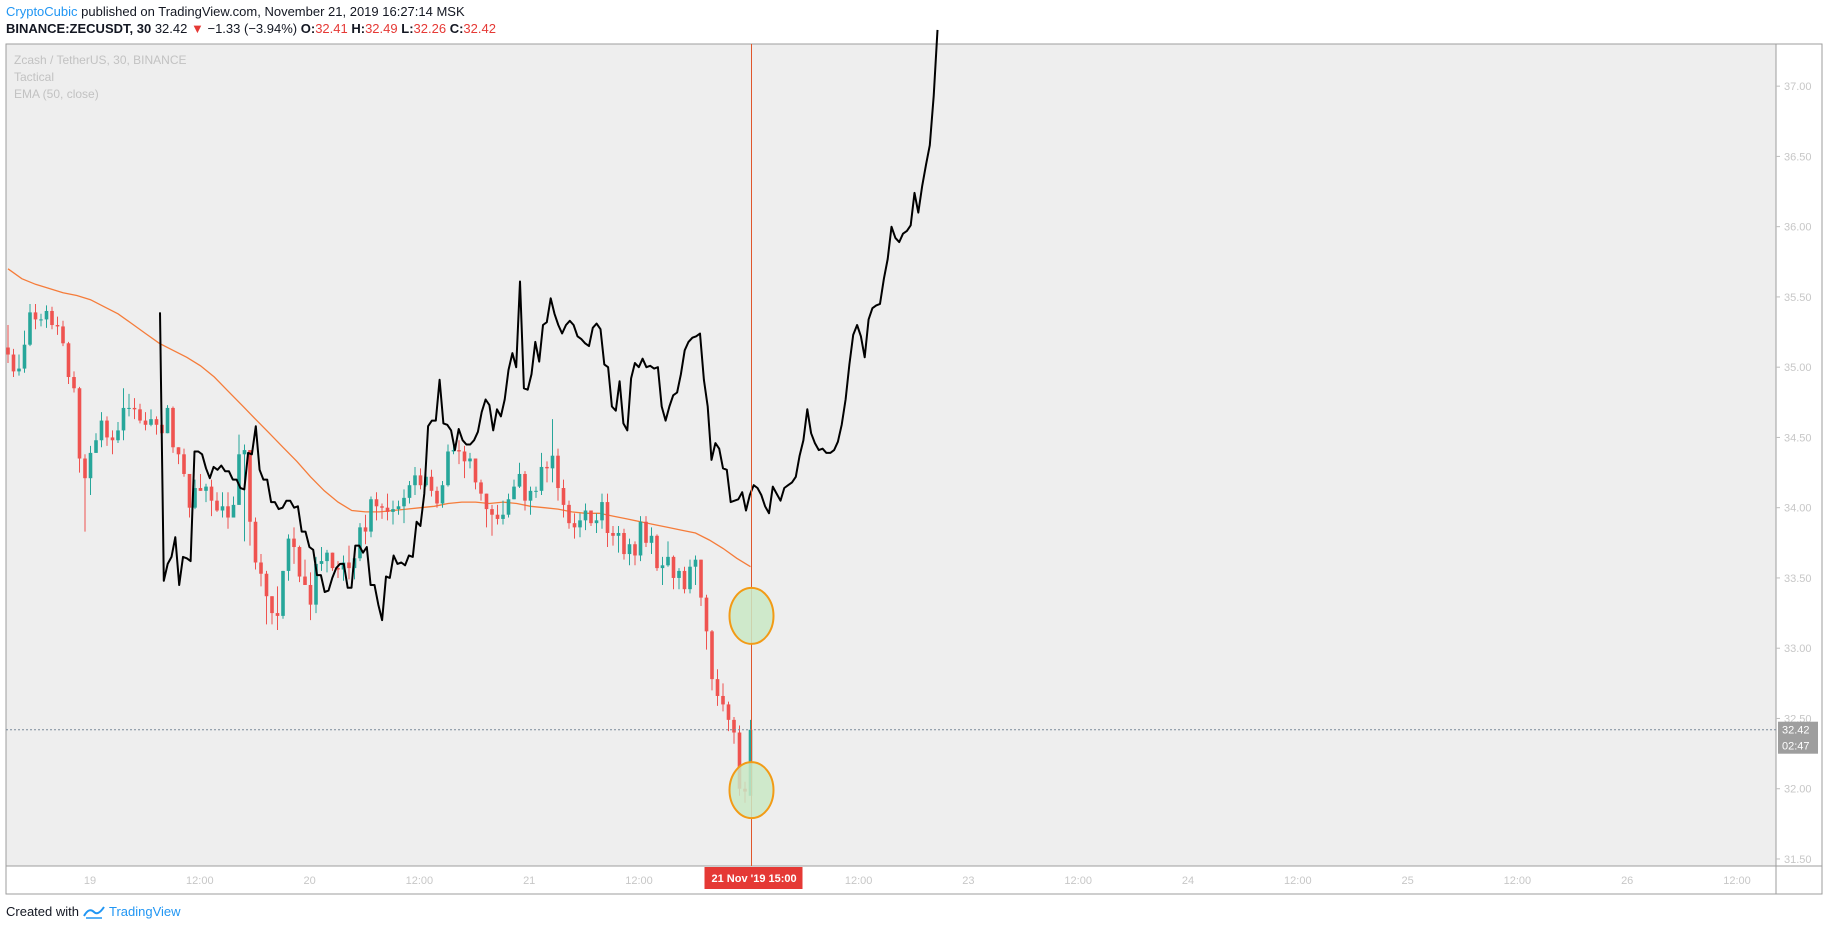  I want to click on time-tick-label: 26, so click(1627, 881).